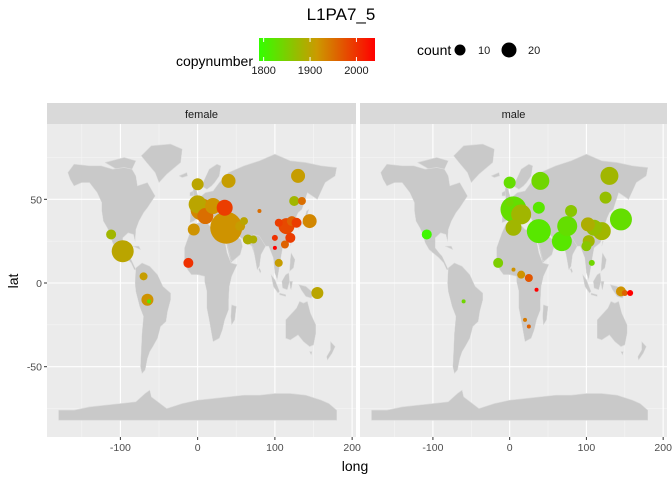 The width and height of the screenshot is (672, 480). What do you see at coordinates (341, 14) in the screenshot?
I see `chart-title: L1PA7_5` at bounding box center [341, 14].